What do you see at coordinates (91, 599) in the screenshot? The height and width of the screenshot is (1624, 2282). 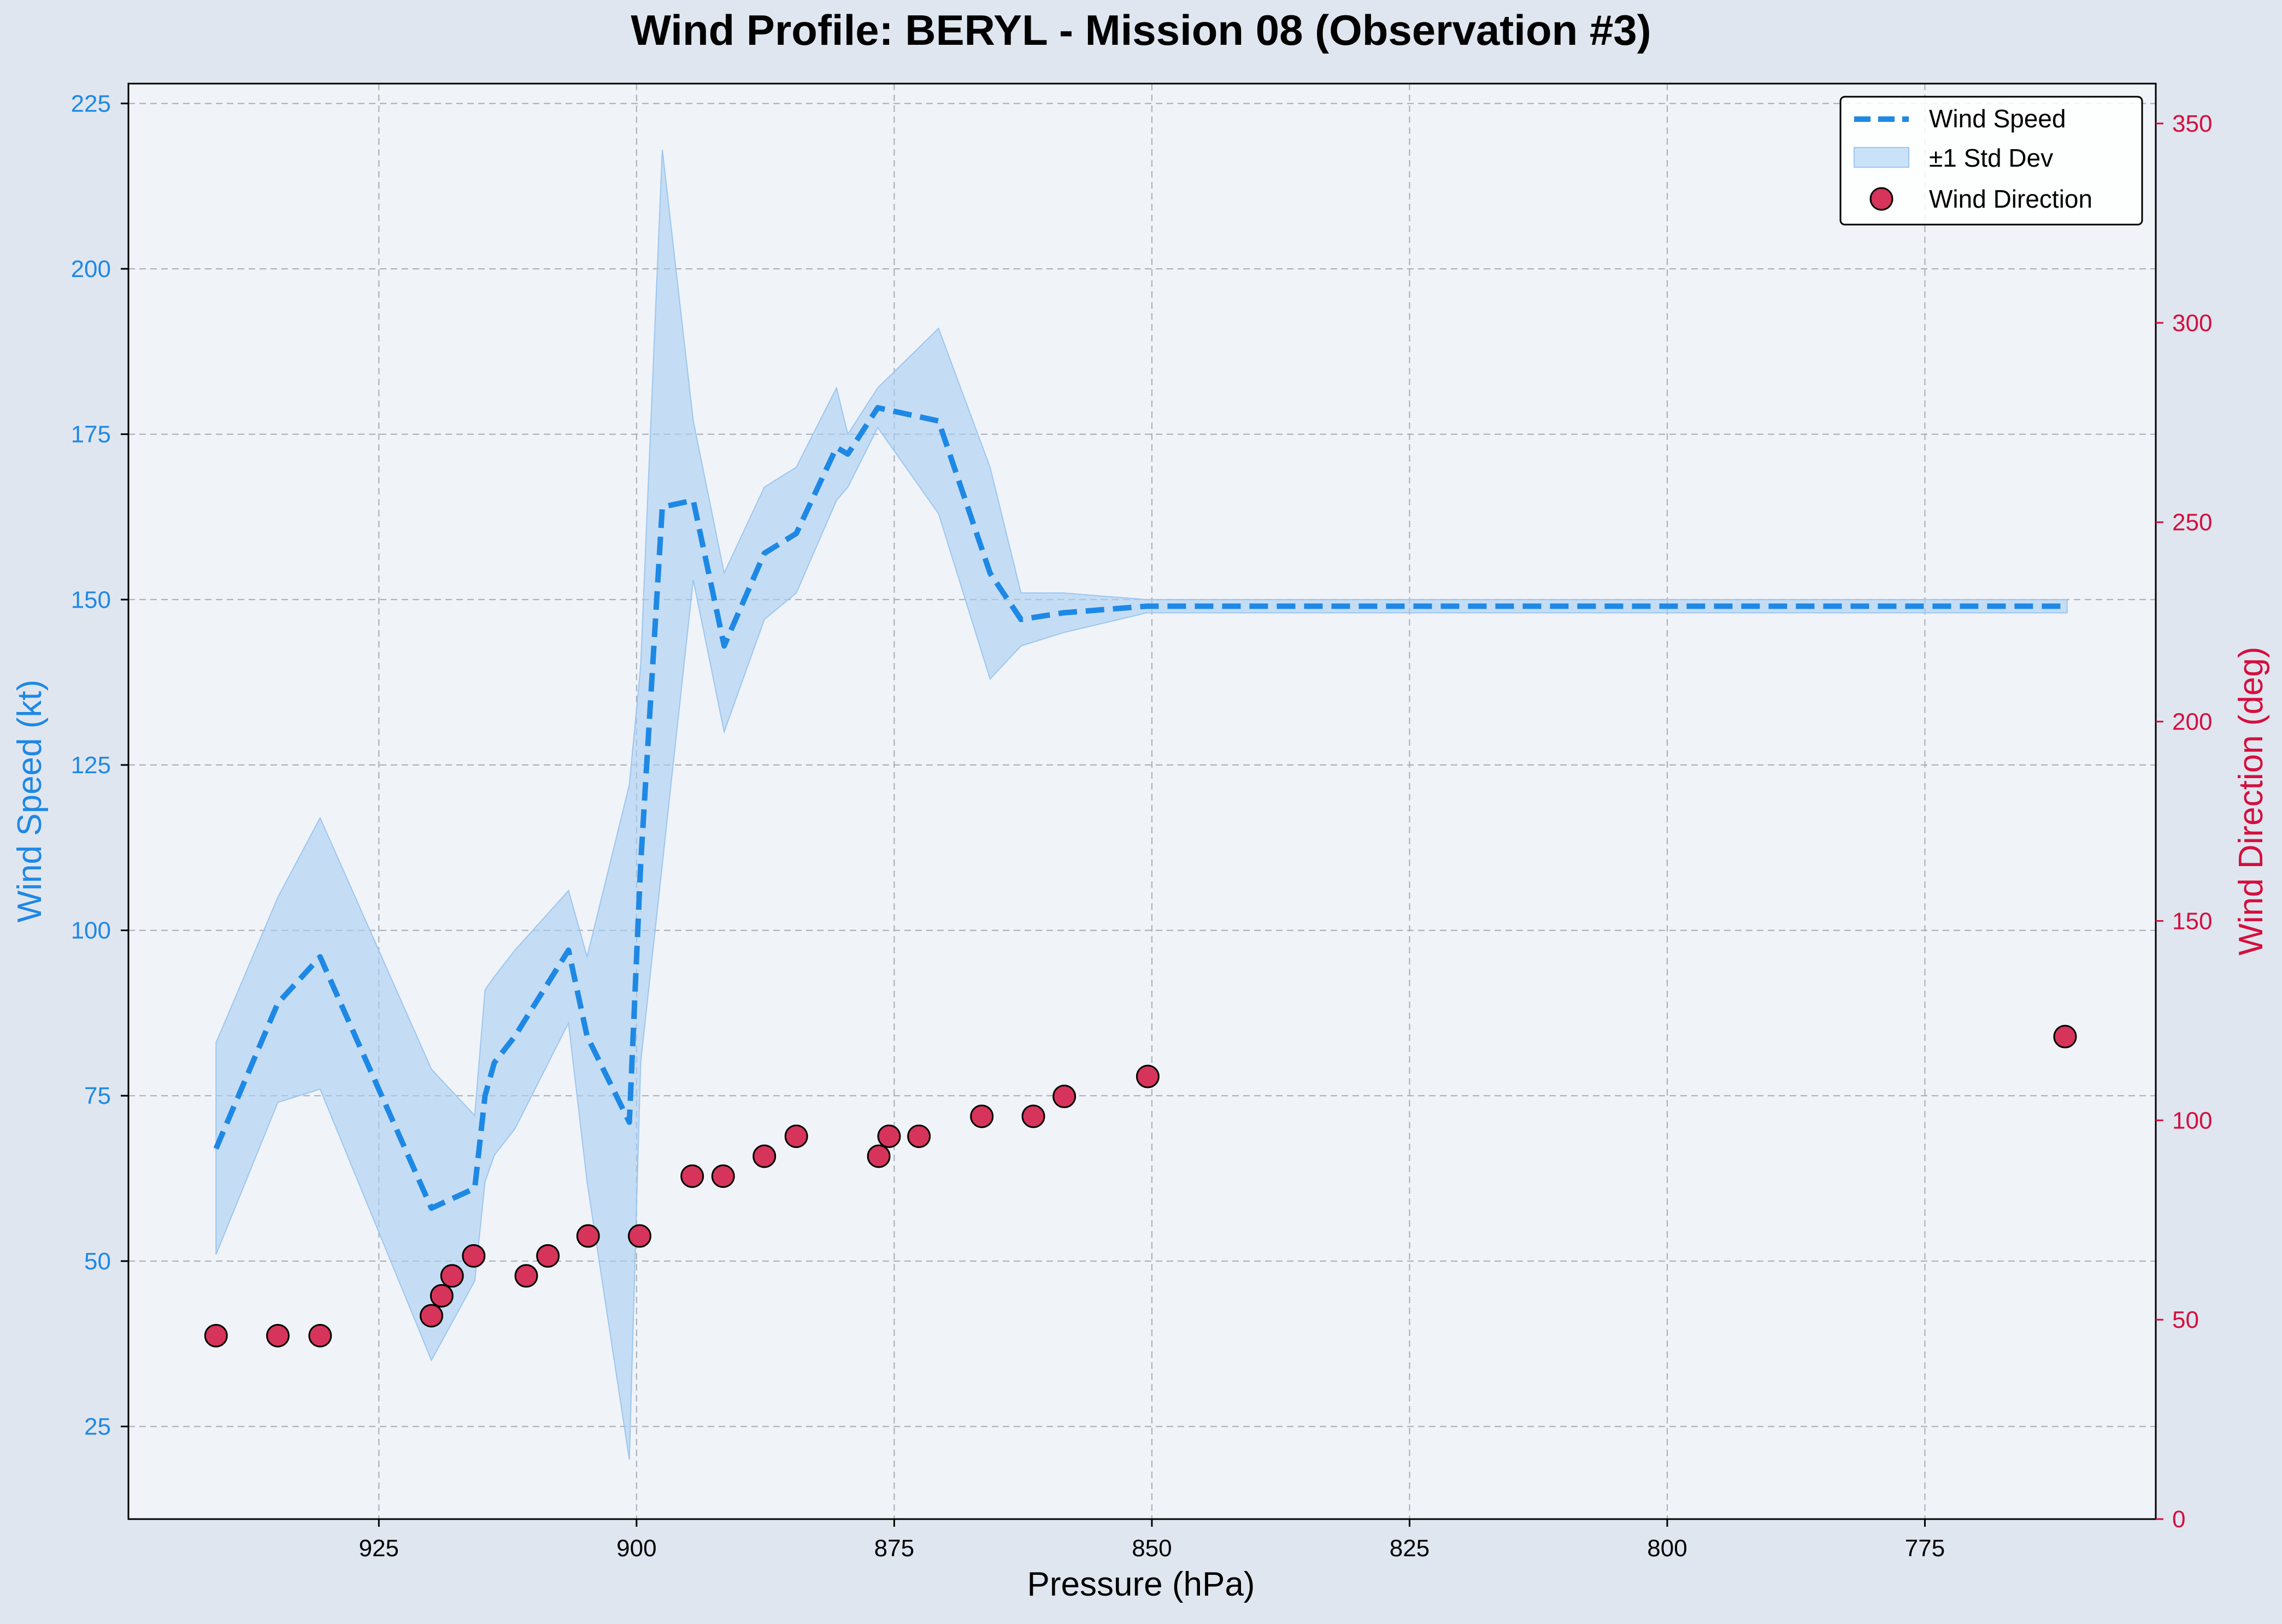 I see `y-tick-label: 150` at bounding box center [91, 599].